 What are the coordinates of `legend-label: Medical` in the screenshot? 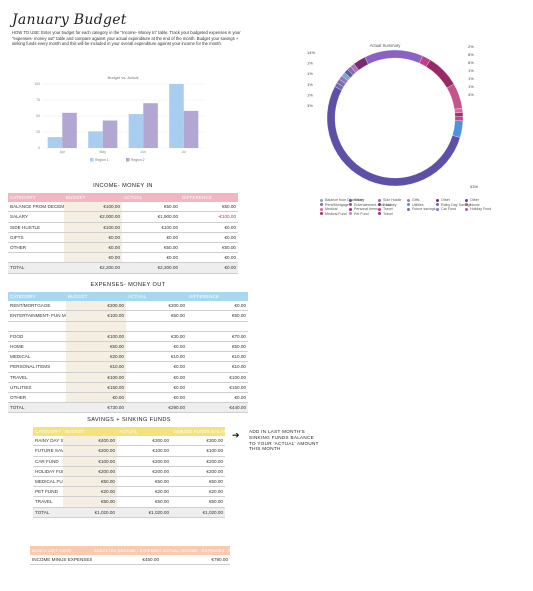 It's located at (331, 209).